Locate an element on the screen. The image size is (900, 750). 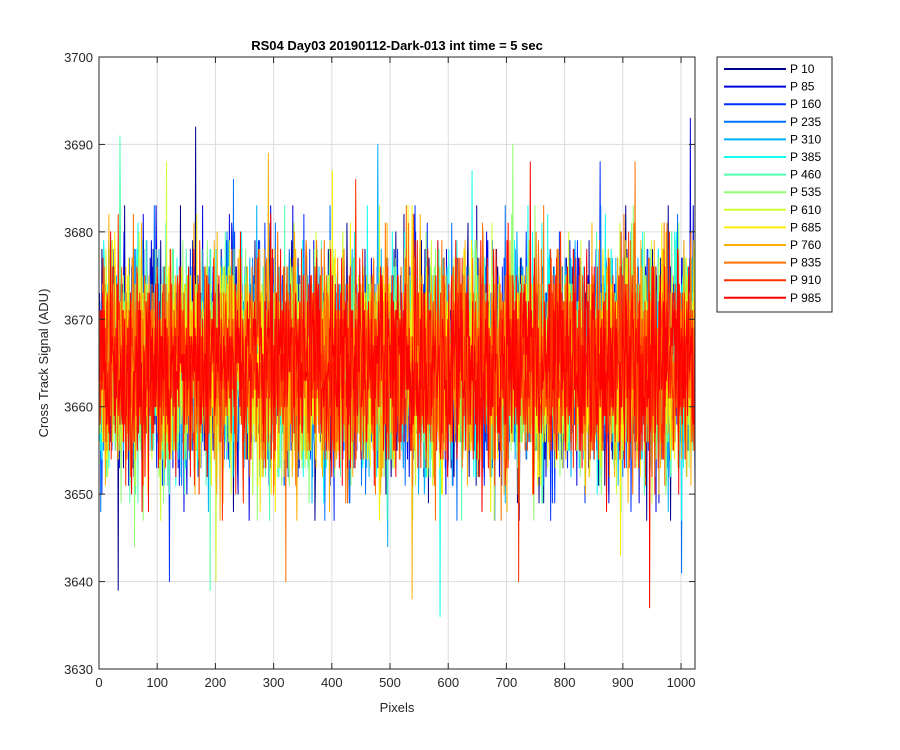
x-tick-label: 400 is located at coordinates (332, 682).